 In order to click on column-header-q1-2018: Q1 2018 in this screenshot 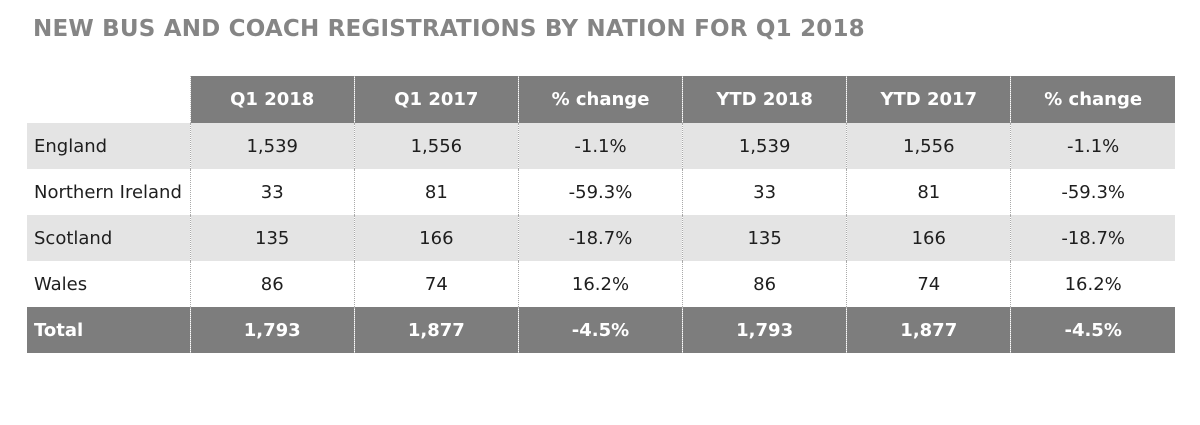, I will do `click(272, 99)`.